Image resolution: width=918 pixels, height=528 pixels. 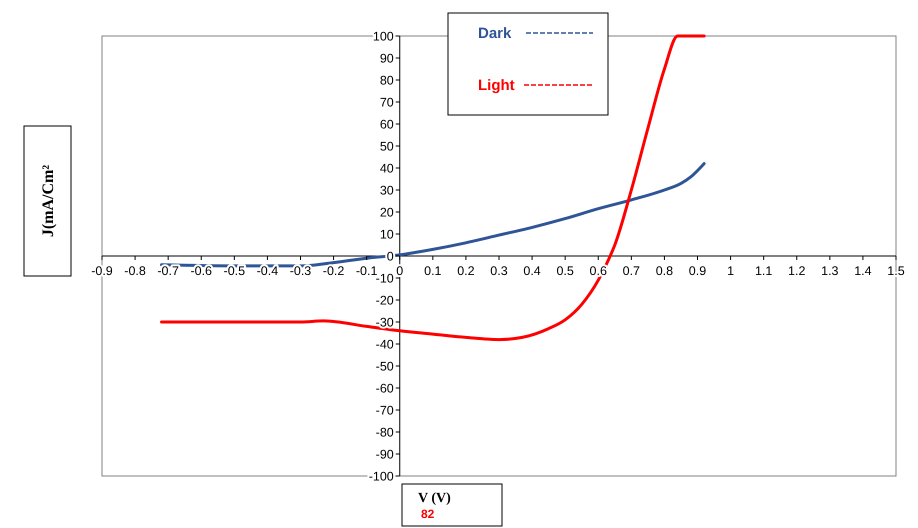 I want to click on y-tick-label: 90, so click(x=387, y=59).